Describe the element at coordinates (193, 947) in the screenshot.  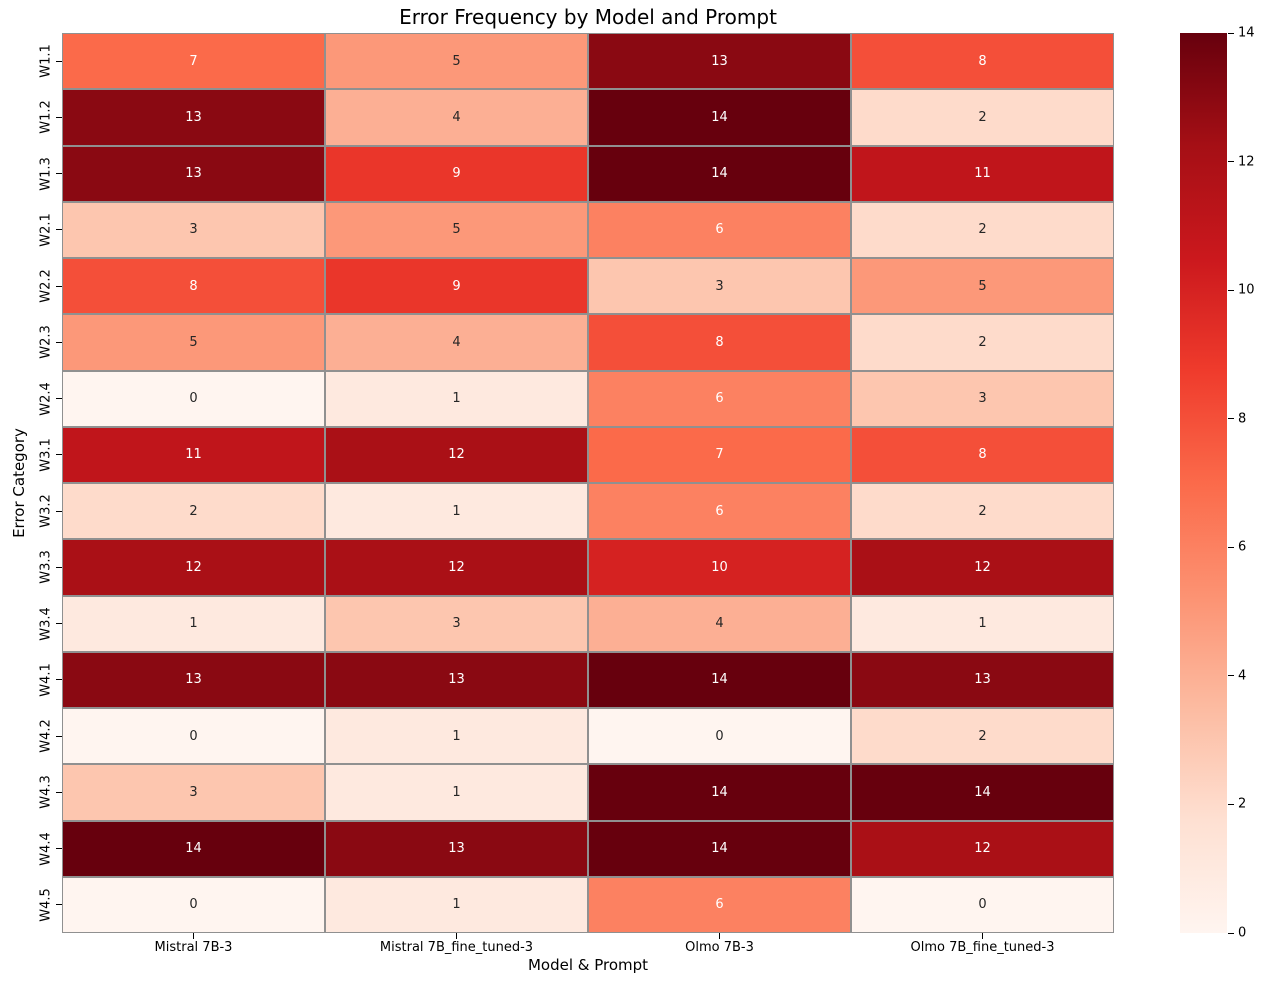
I see `x-tick-label: Mistral 7B-3` at that location.